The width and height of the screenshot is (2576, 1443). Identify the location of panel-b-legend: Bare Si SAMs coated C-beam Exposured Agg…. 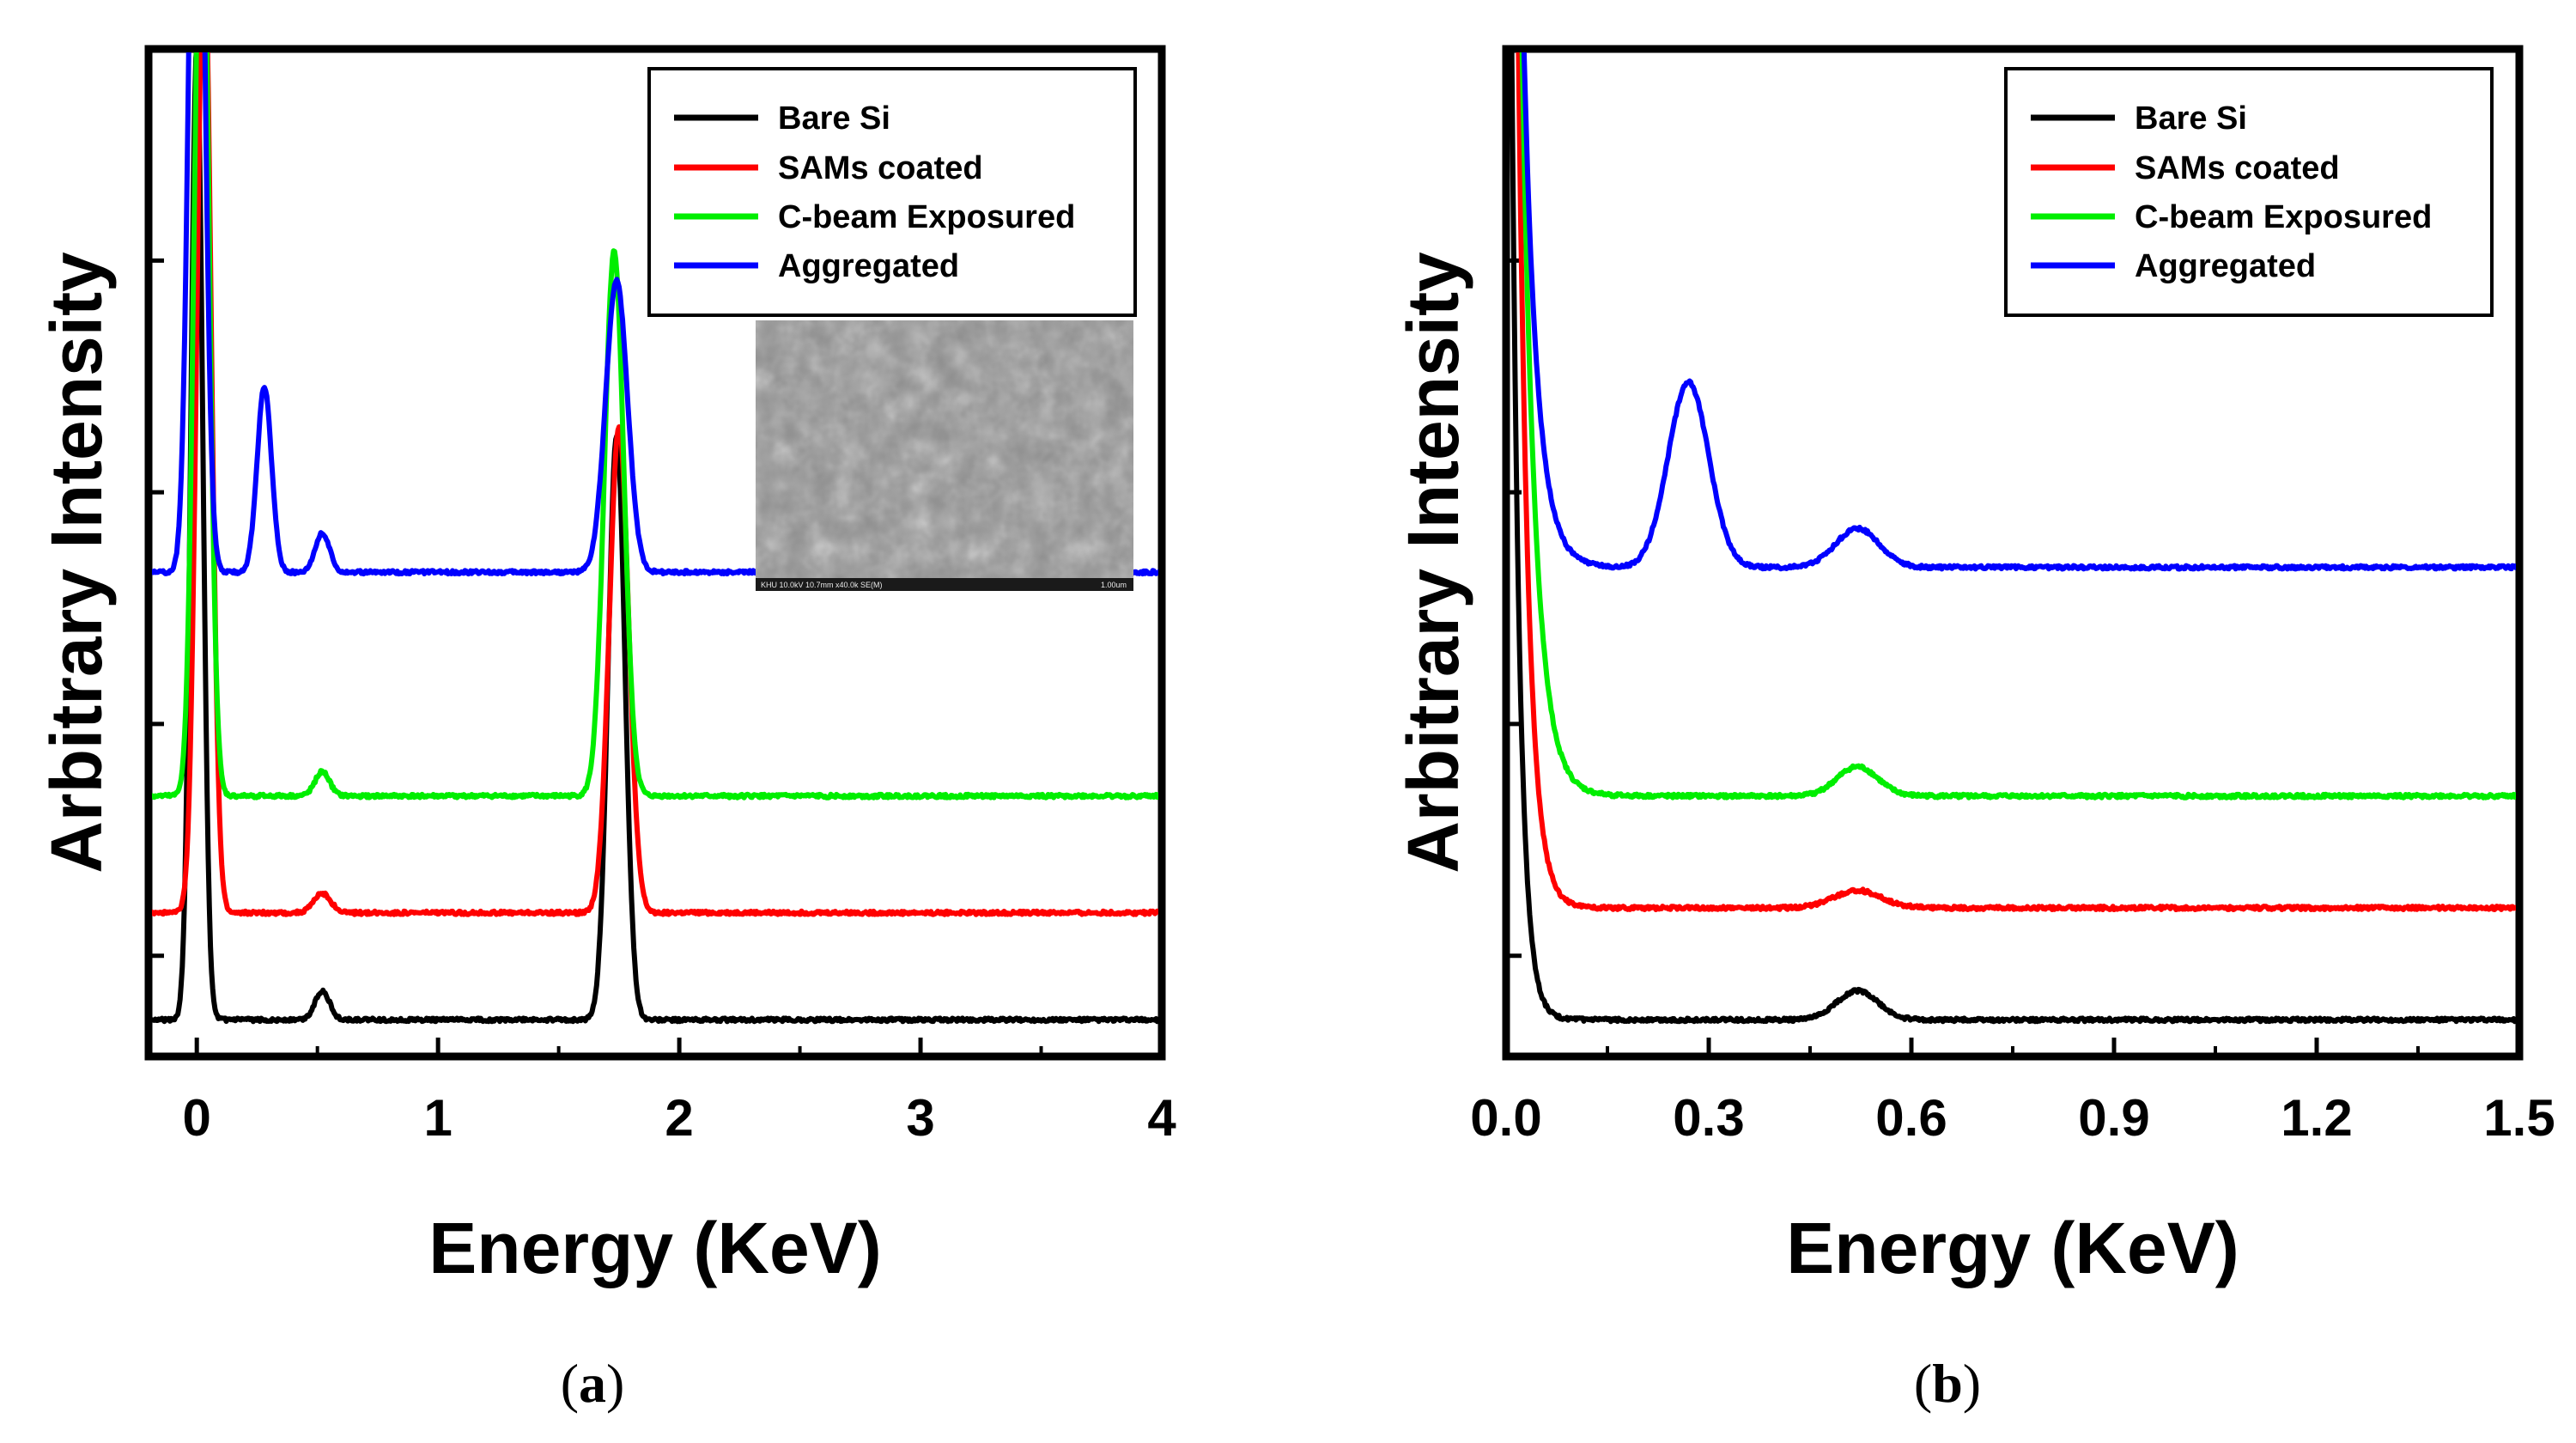
(2249, 192).